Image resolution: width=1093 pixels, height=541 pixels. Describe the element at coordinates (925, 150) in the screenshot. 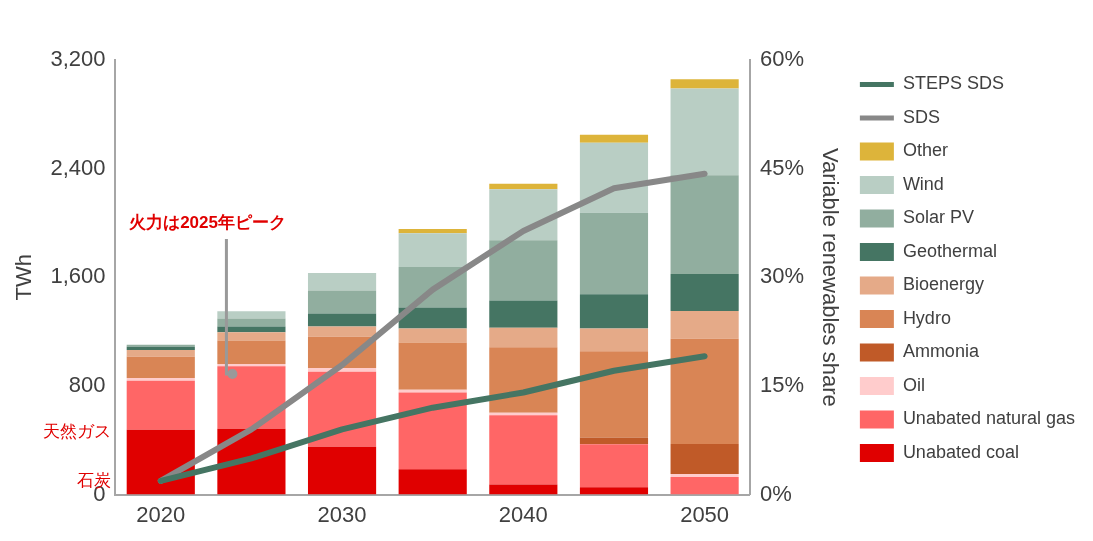

I see `legend-label: Other` at that location.